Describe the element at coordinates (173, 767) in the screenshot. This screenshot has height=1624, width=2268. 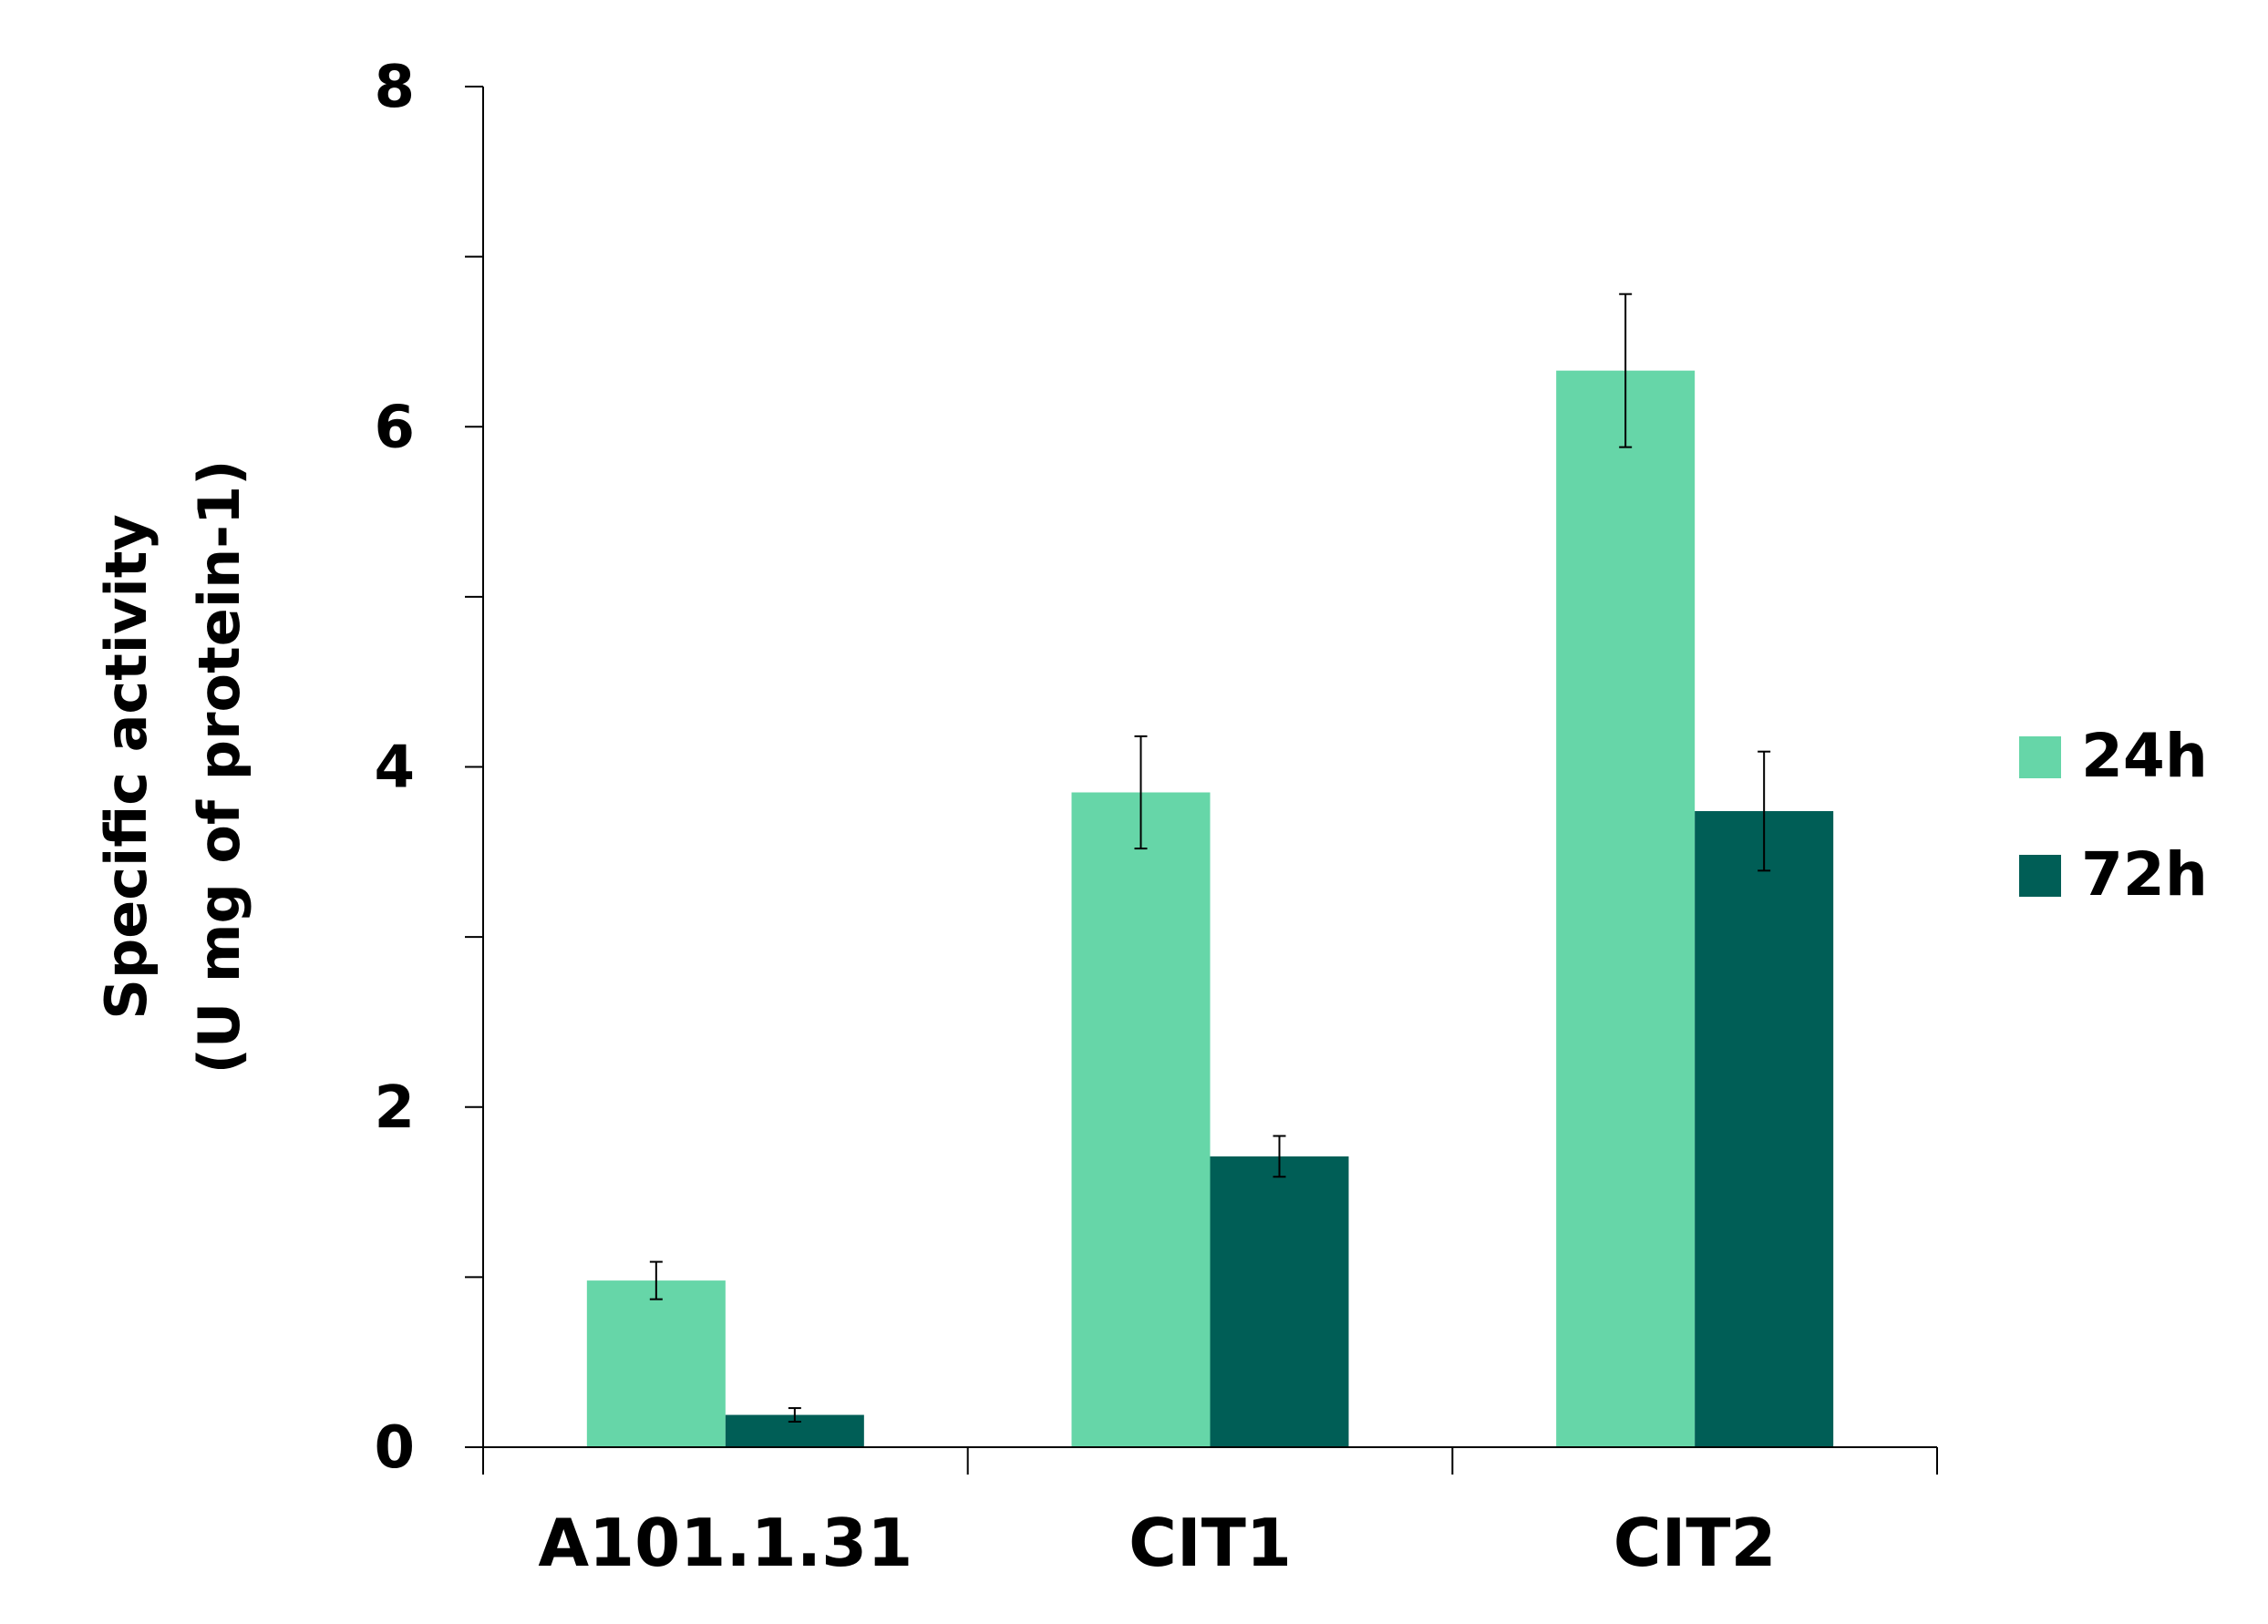
I see `y-axis-title: Specific activity (U mg of protein-1)` at that location.